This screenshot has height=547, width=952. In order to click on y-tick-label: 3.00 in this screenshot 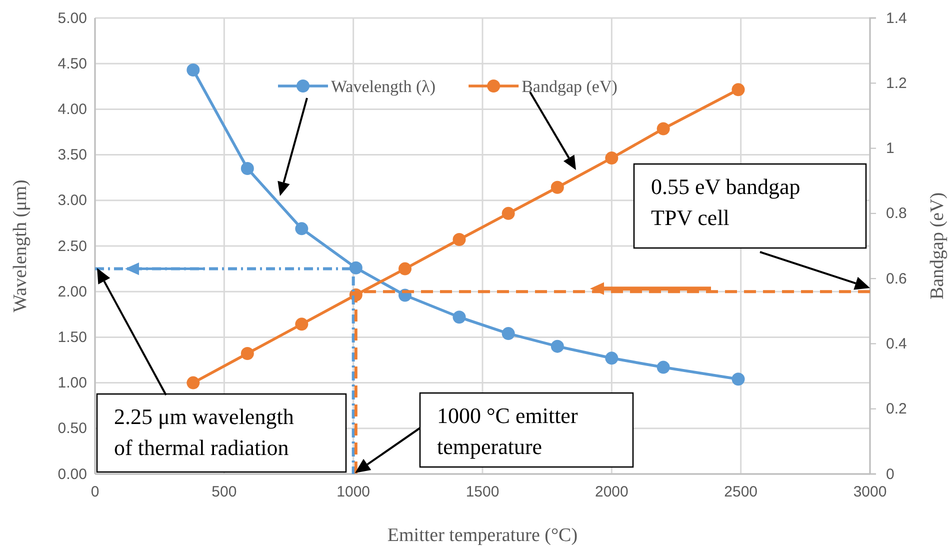, I will do `click(72, 201)`.